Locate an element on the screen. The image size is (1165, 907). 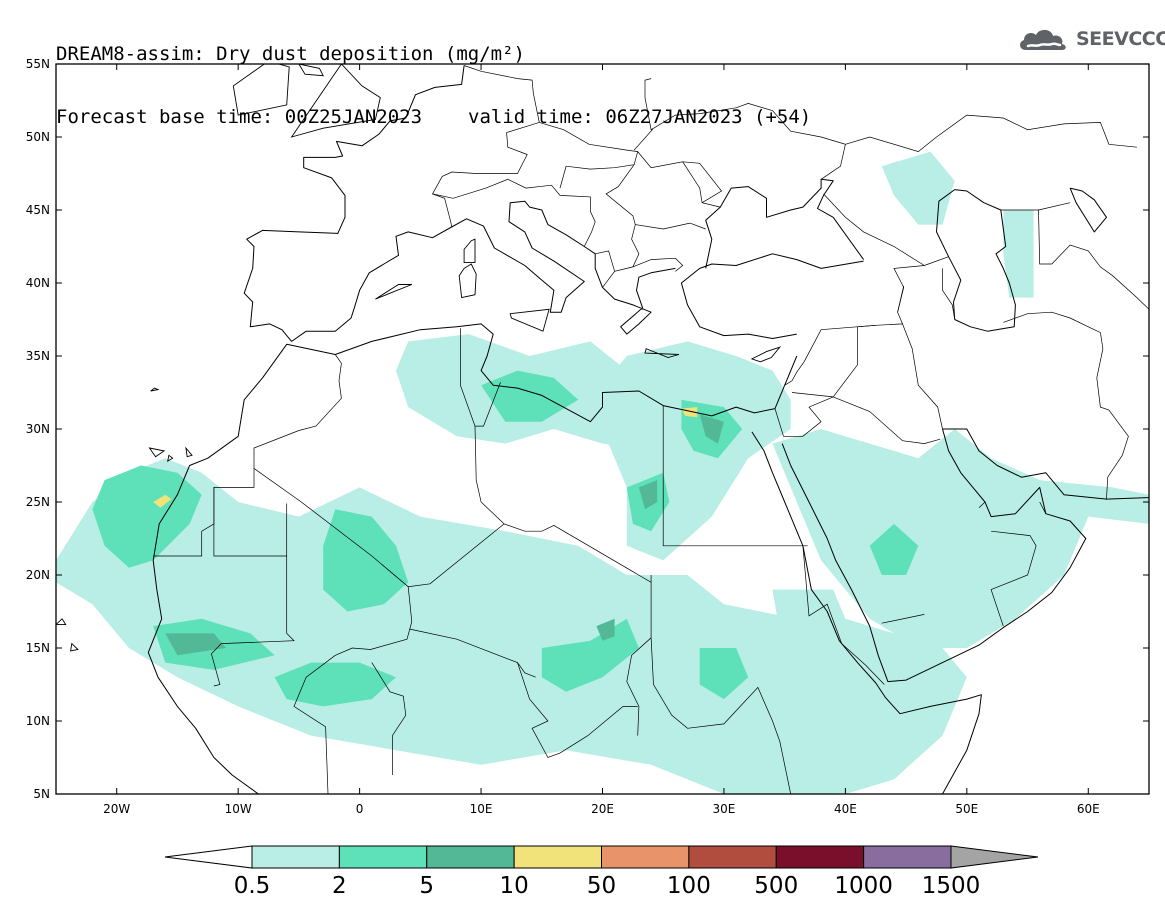
lat-tick-label: 55N is located at coordinates (38, 64).